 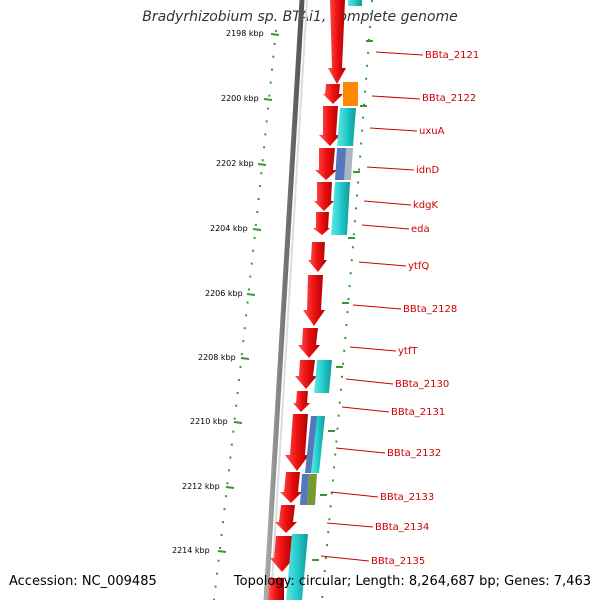 What do you see at coordinates (408, 351) in the screenshot?
I see `gene-label: ytfT` at bounding box center [408, 351].